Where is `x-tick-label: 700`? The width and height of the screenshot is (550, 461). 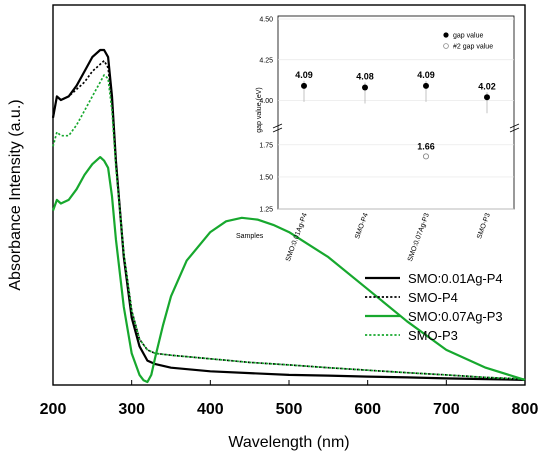 x-tick-label: 700 is located at coordinates (446, 409).